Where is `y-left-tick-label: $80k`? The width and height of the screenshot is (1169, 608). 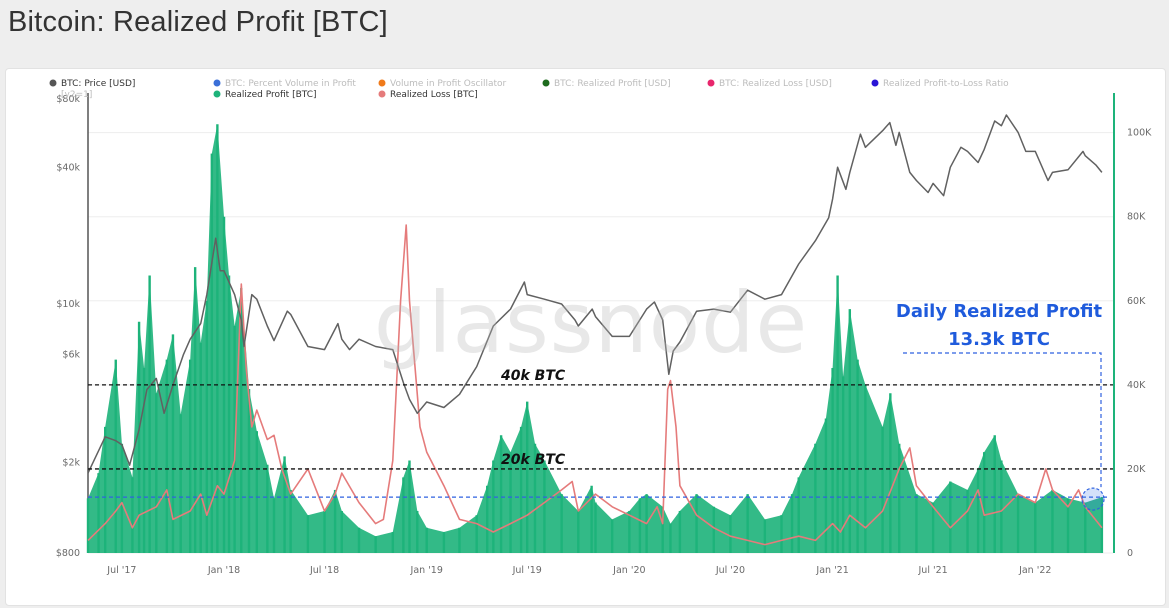 y-left-tick-label: $80k is located at coordinates (68, 99).